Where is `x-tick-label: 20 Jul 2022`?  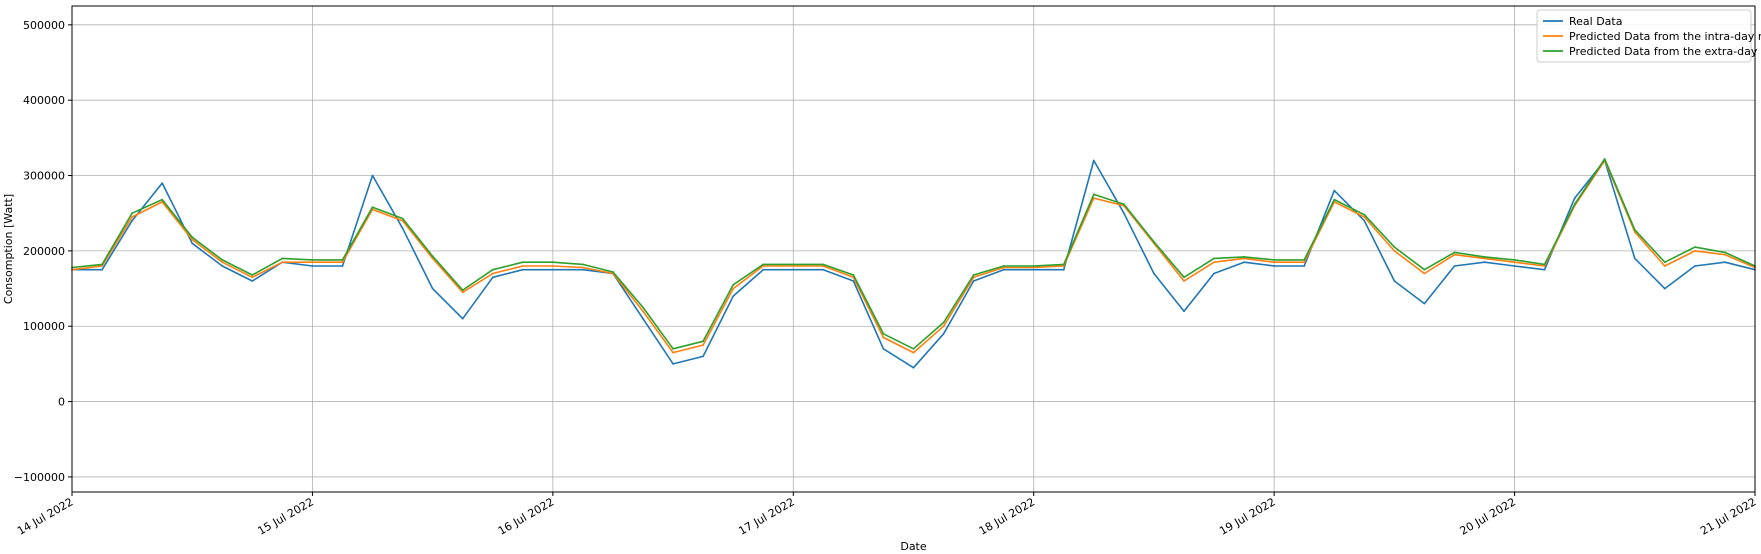
x-tick-label: 20 Jul 2022 is located at coordinates (1488, 516).